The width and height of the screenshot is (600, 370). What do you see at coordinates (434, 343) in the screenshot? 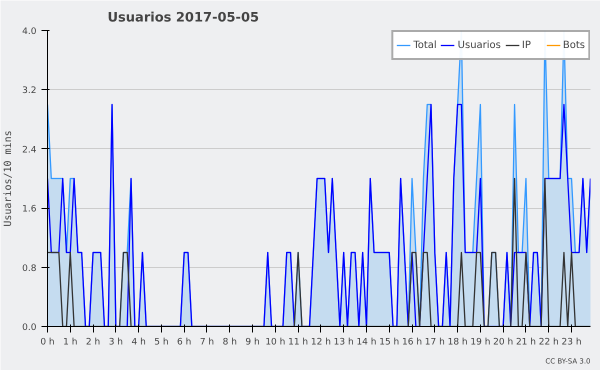
I see `x-tick-label: 17 h` at bounding box center [434, 343].